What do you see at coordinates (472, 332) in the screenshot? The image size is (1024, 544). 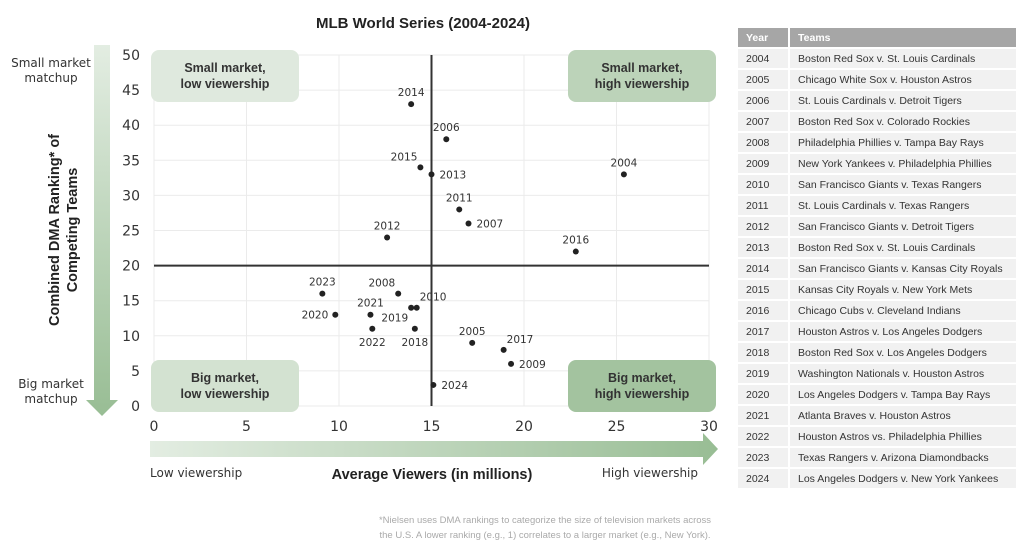 I see `point-label: 2005` at bounding box center [472, 332].